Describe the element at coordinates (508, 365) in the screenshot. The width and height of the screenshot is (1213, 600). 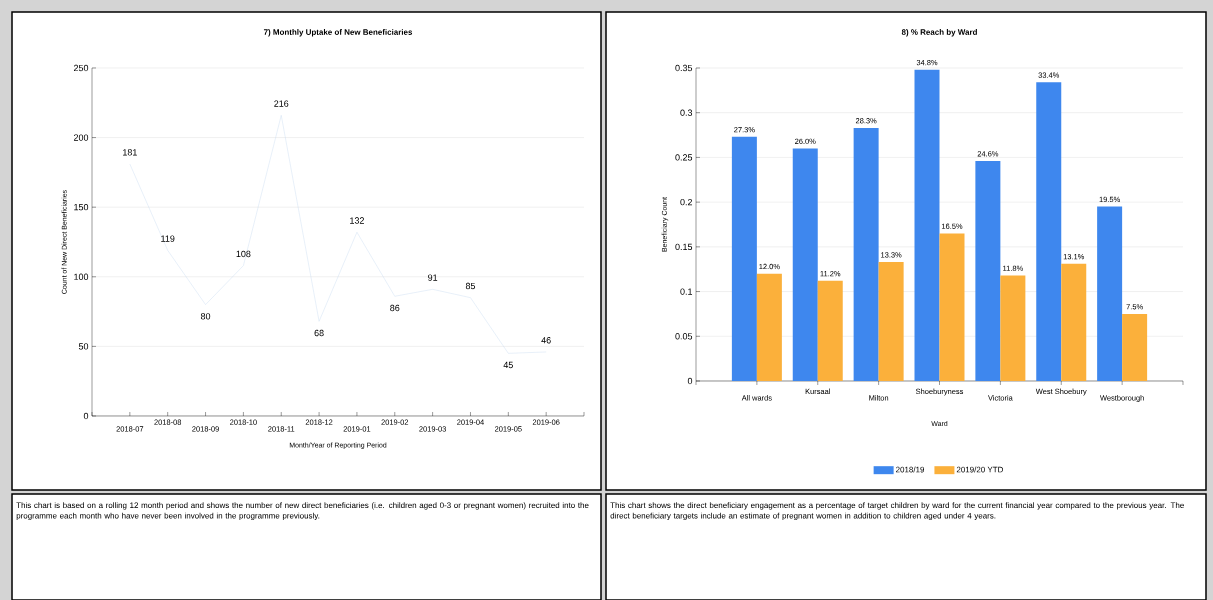
I see `data-label: 45` at that location.